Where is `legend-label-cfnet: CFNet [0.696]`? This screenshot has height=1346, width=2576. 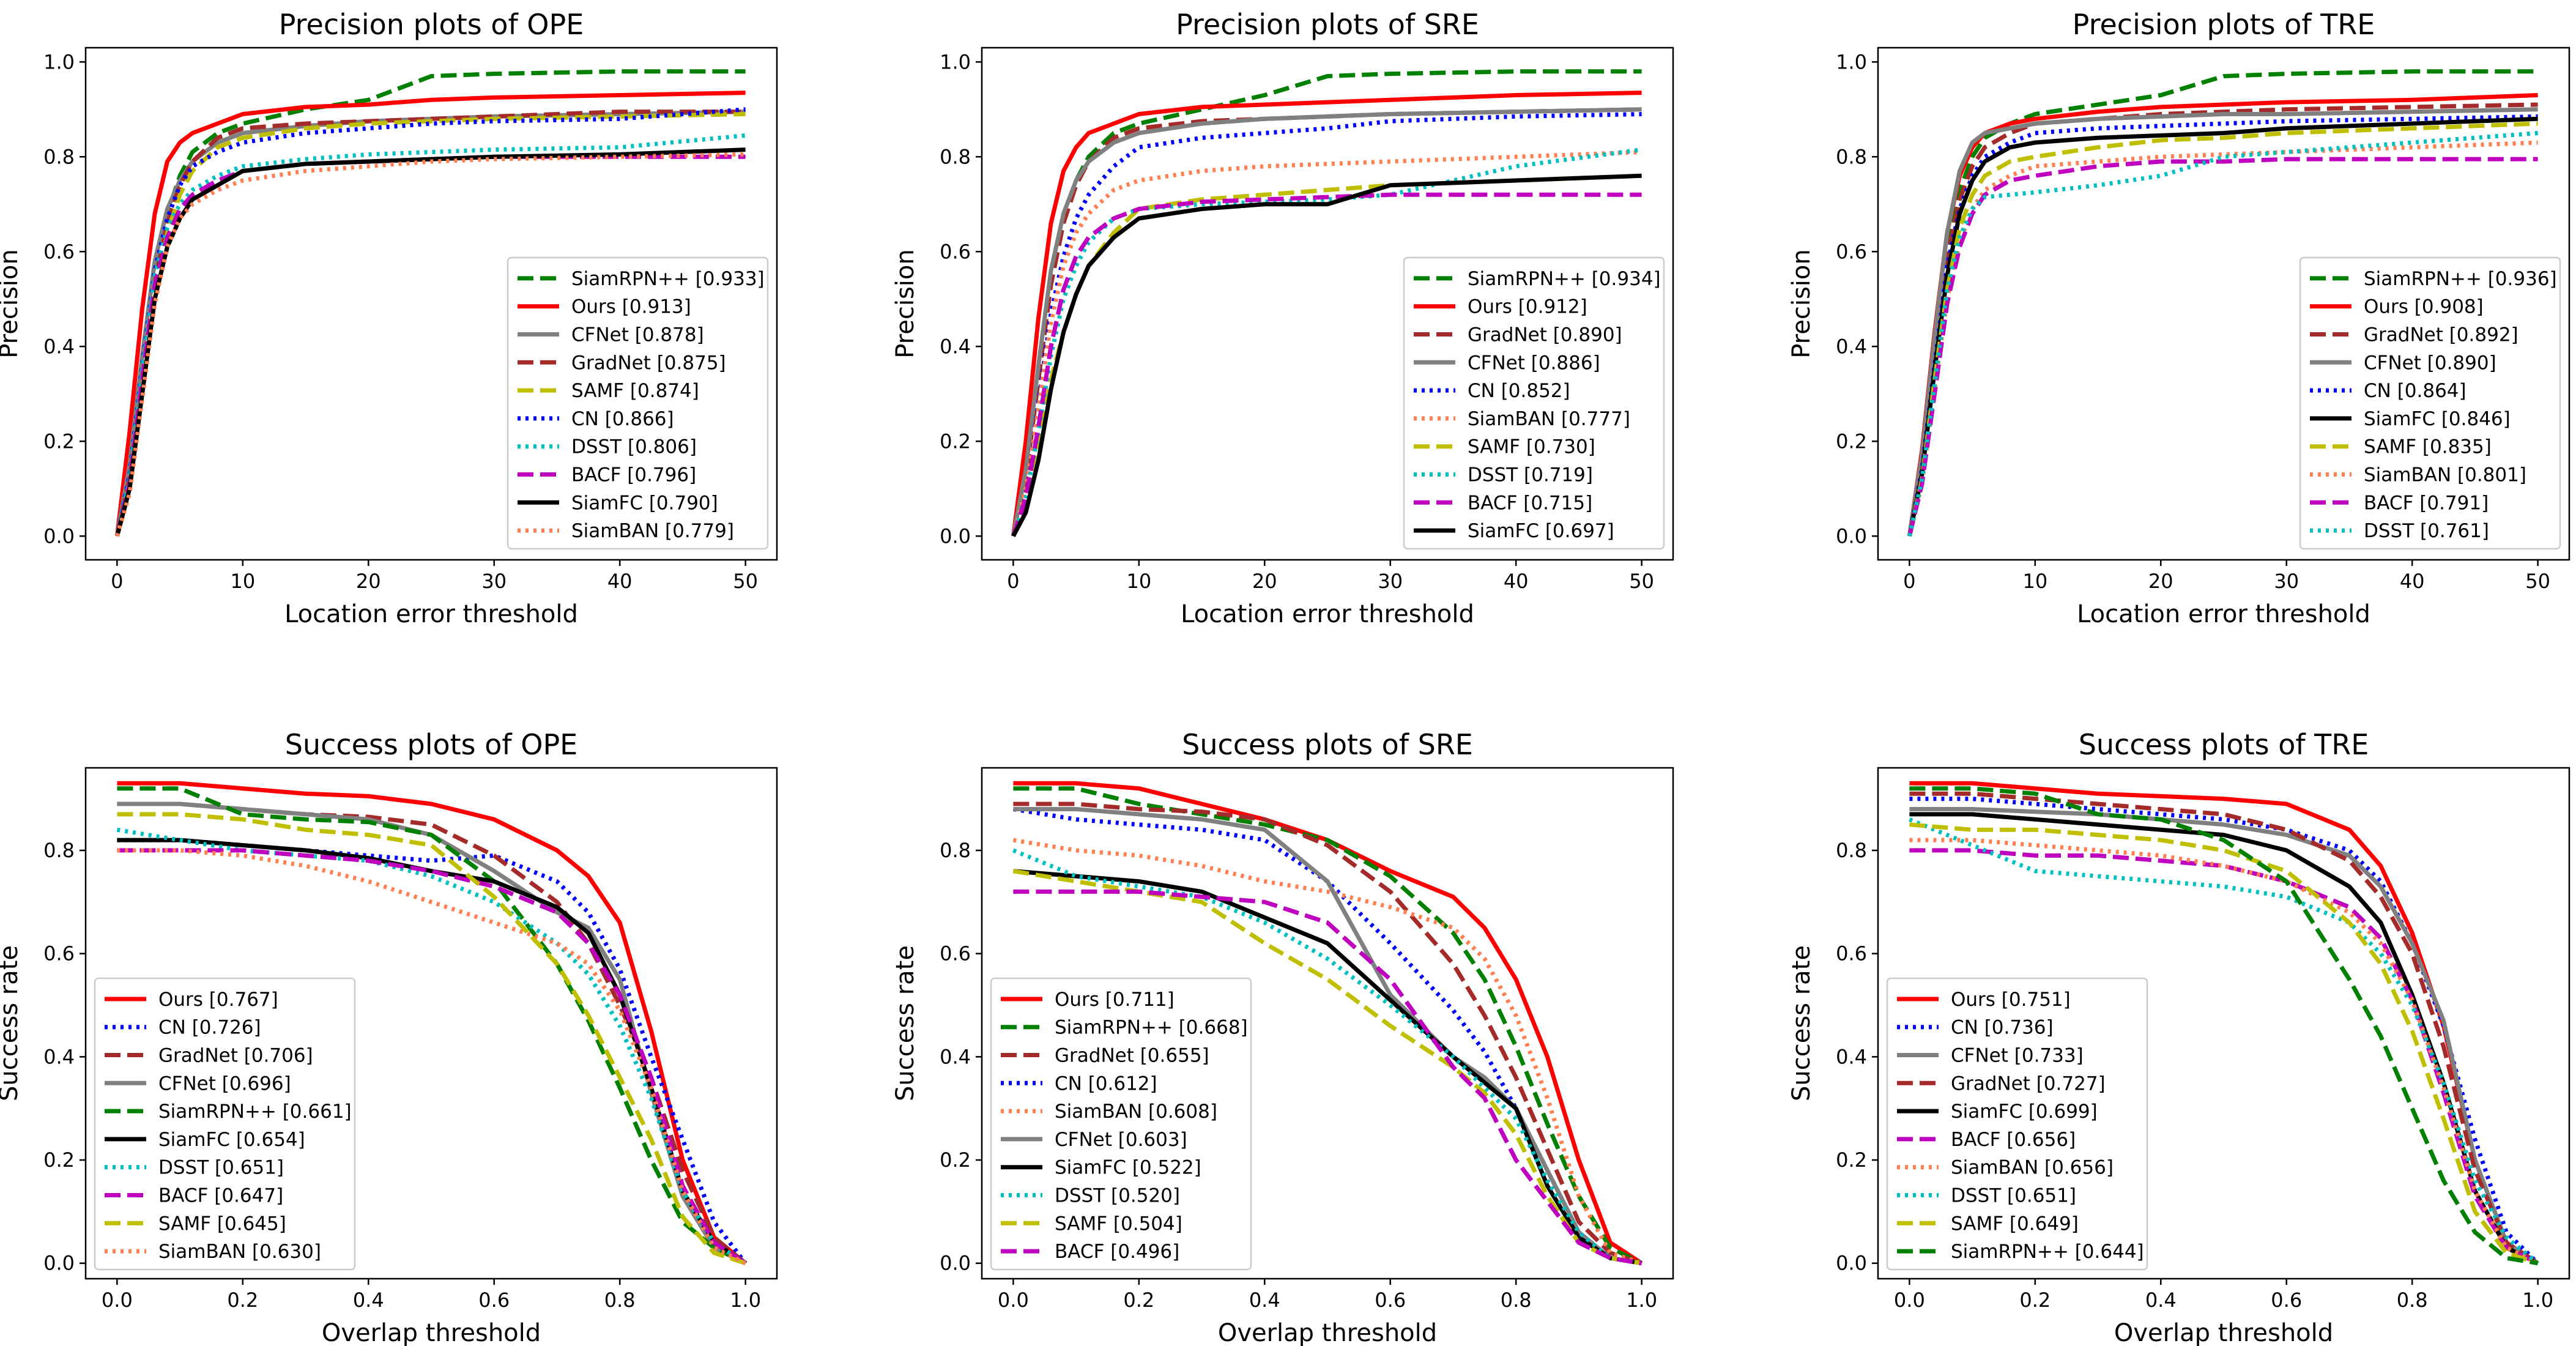
legend-label-cfnet: CFNet [0.696] is located at coordinates (224, 1084).